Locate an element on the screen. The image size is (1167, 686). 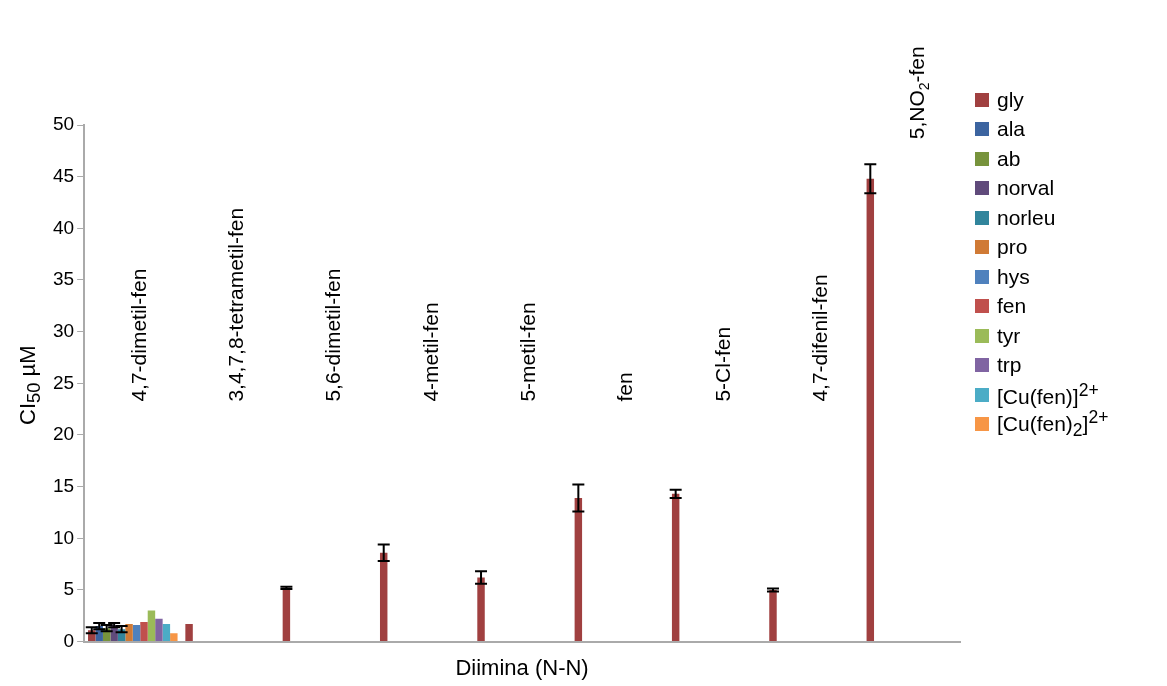
x-tick-label: 4,7-dimetil-fen is located at coordinates (138, 335).